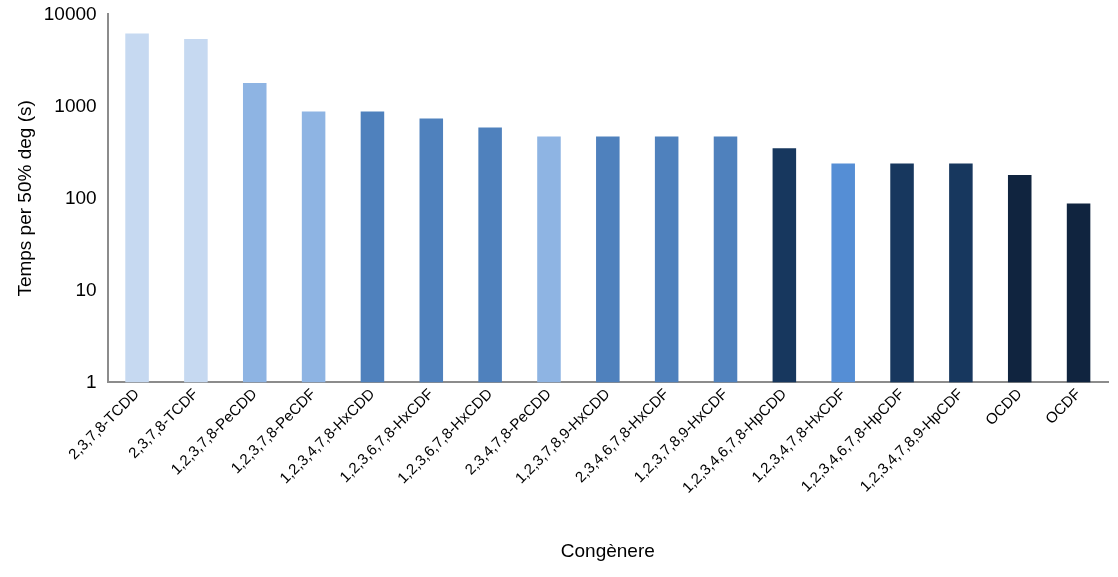  Describe the element at coordinates (91, 381) in the screenshot. I see `y-tick-label: 1` at that location.